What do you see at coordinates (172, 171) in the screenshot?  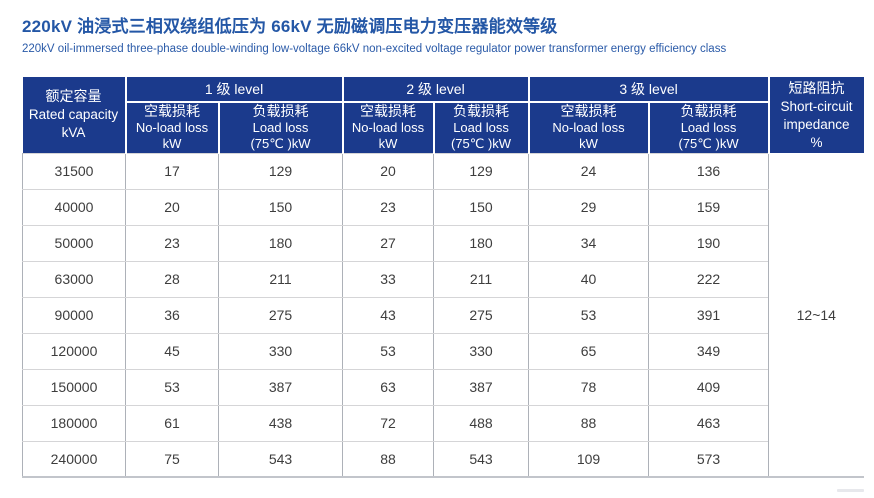 I see `no-load-loss-cell: 17` at bounding box center [172, 171].